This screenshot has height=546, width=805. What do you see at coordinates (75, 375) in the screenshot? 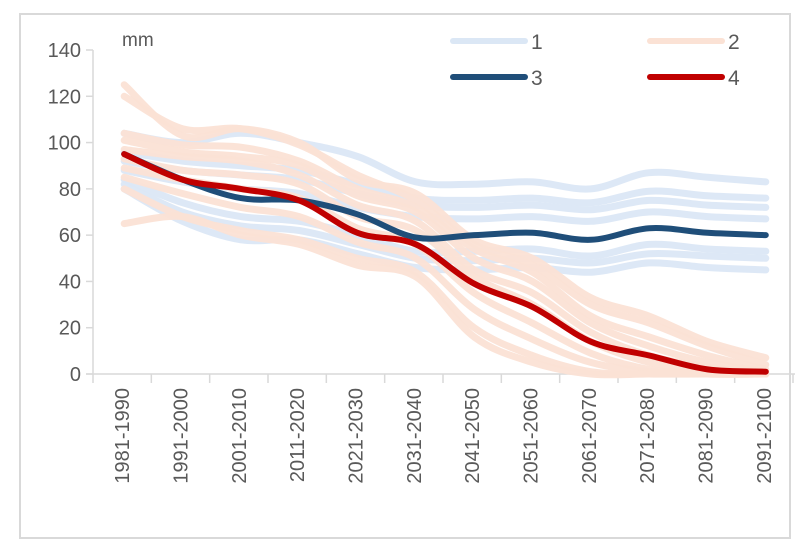
I see `y-tick-label: 0` at bounding box center [75, 375].